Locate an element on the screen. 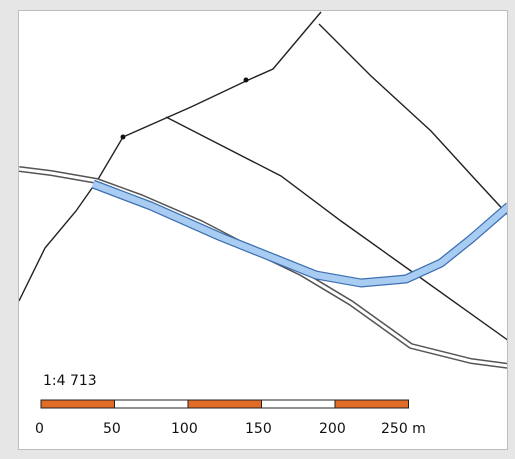 The height and width of the screenshot is (459, 515). scalebar-tick-label: 200 is located at coordinates (332, 429).